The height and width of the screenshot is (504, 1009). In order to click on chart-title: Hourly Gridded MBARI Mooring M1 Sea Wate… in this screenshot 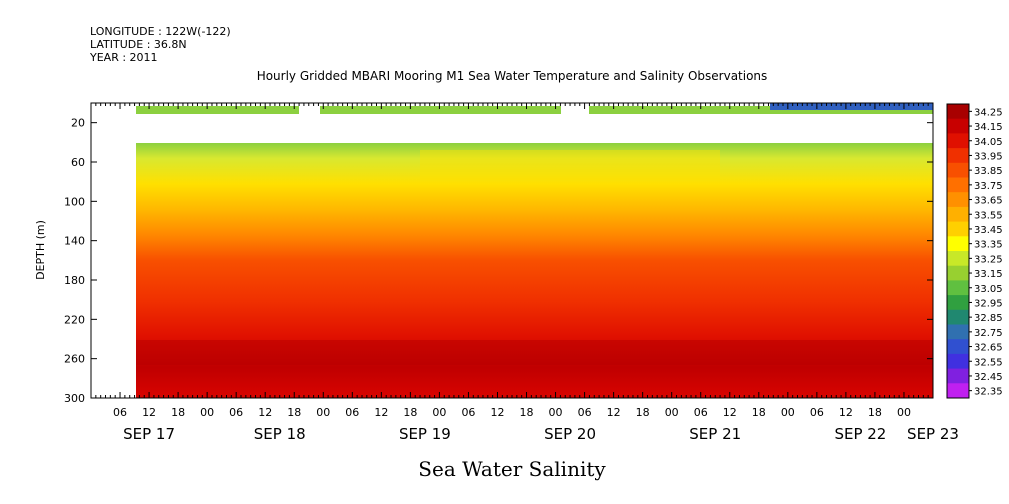, I will do `click(512, 76)`.